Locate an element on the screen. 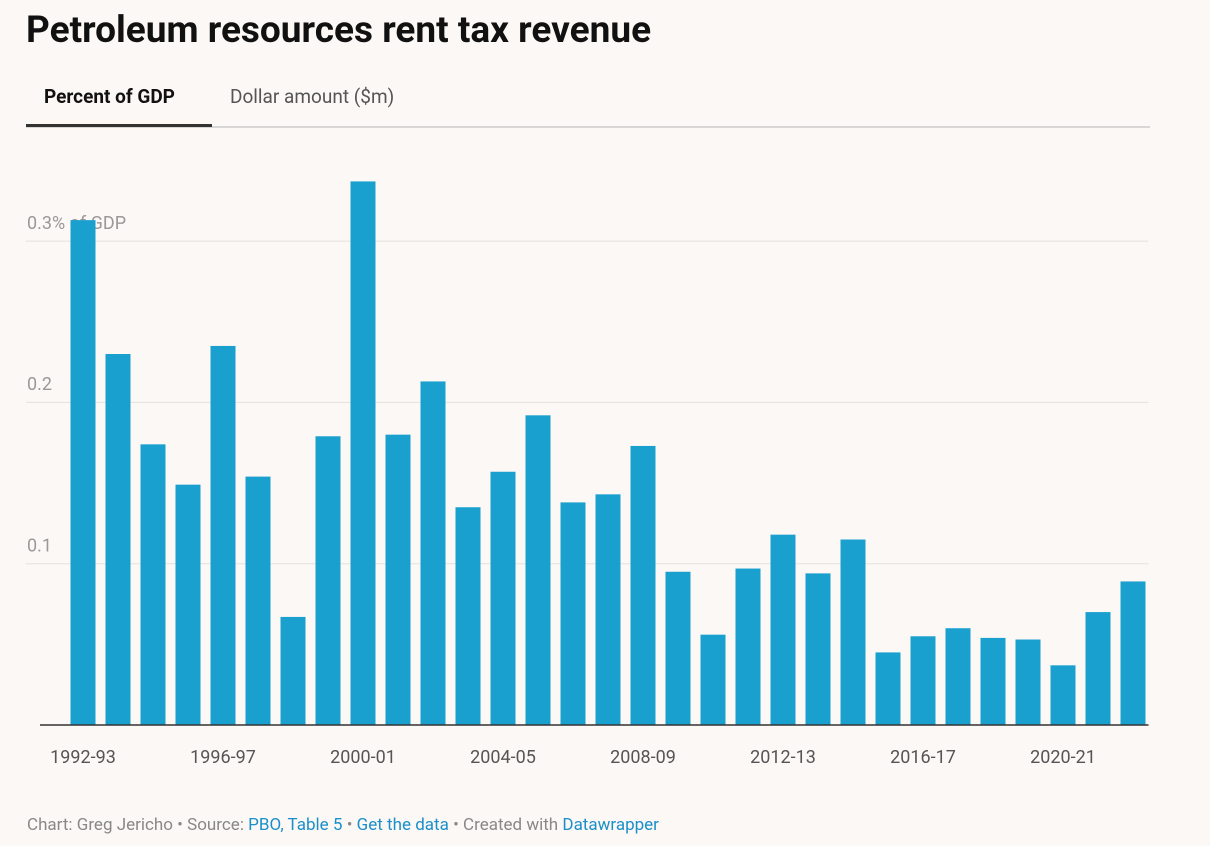 This screenshot has height=846, width=1210. created-label: Created with is located at coordinates (511, 825).